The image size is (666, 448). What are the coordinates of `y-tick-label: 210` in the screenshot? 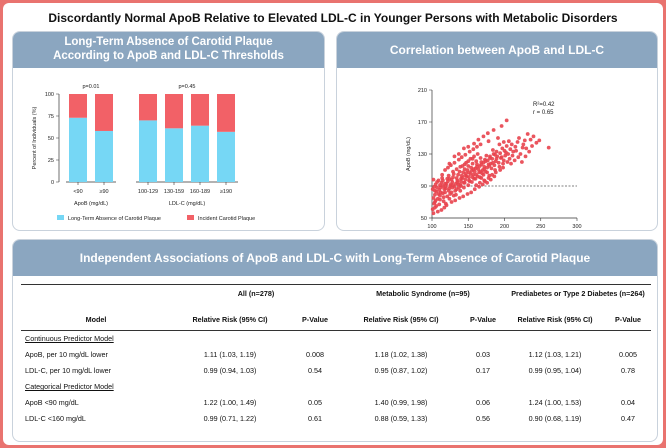 It's located at (422, 91).